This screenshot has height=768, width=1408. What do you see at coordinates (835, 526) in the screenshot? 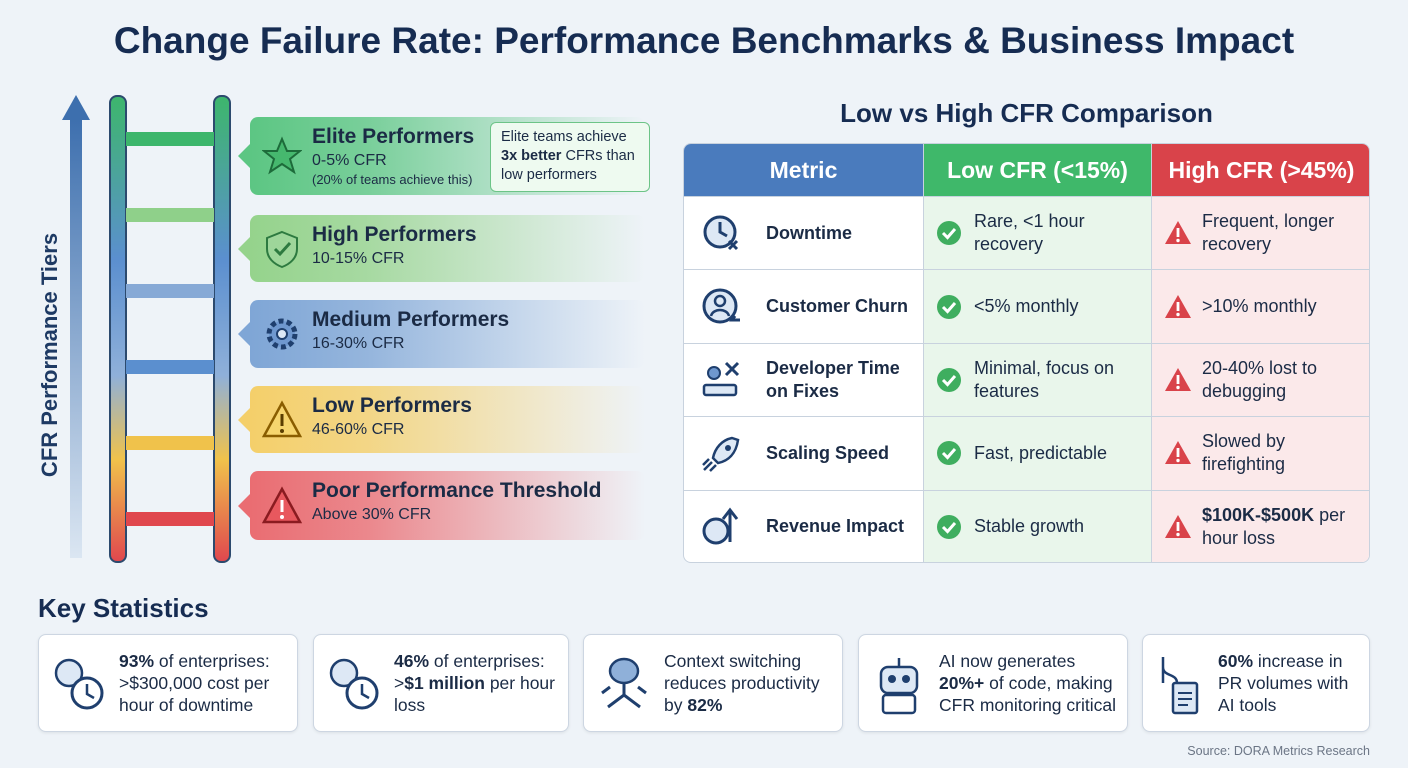
I see `metric-name: Revenue Impact` at bounding box center [835, 526].